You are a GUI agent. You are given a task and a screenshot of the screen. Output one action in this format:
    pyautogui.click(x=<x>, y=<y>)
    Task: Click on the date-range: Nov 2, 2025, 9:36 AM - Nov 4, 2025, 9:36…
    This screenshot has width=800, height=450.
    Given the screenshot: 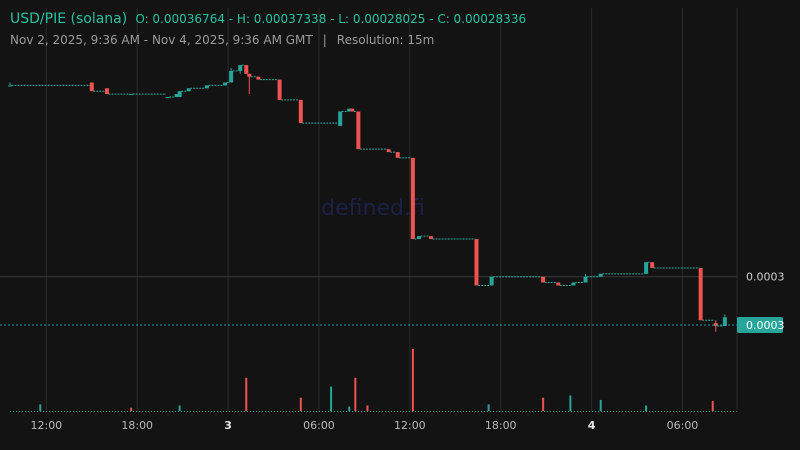 What is the action you would take?
    pyautogui.click(x=161, y=40)
    